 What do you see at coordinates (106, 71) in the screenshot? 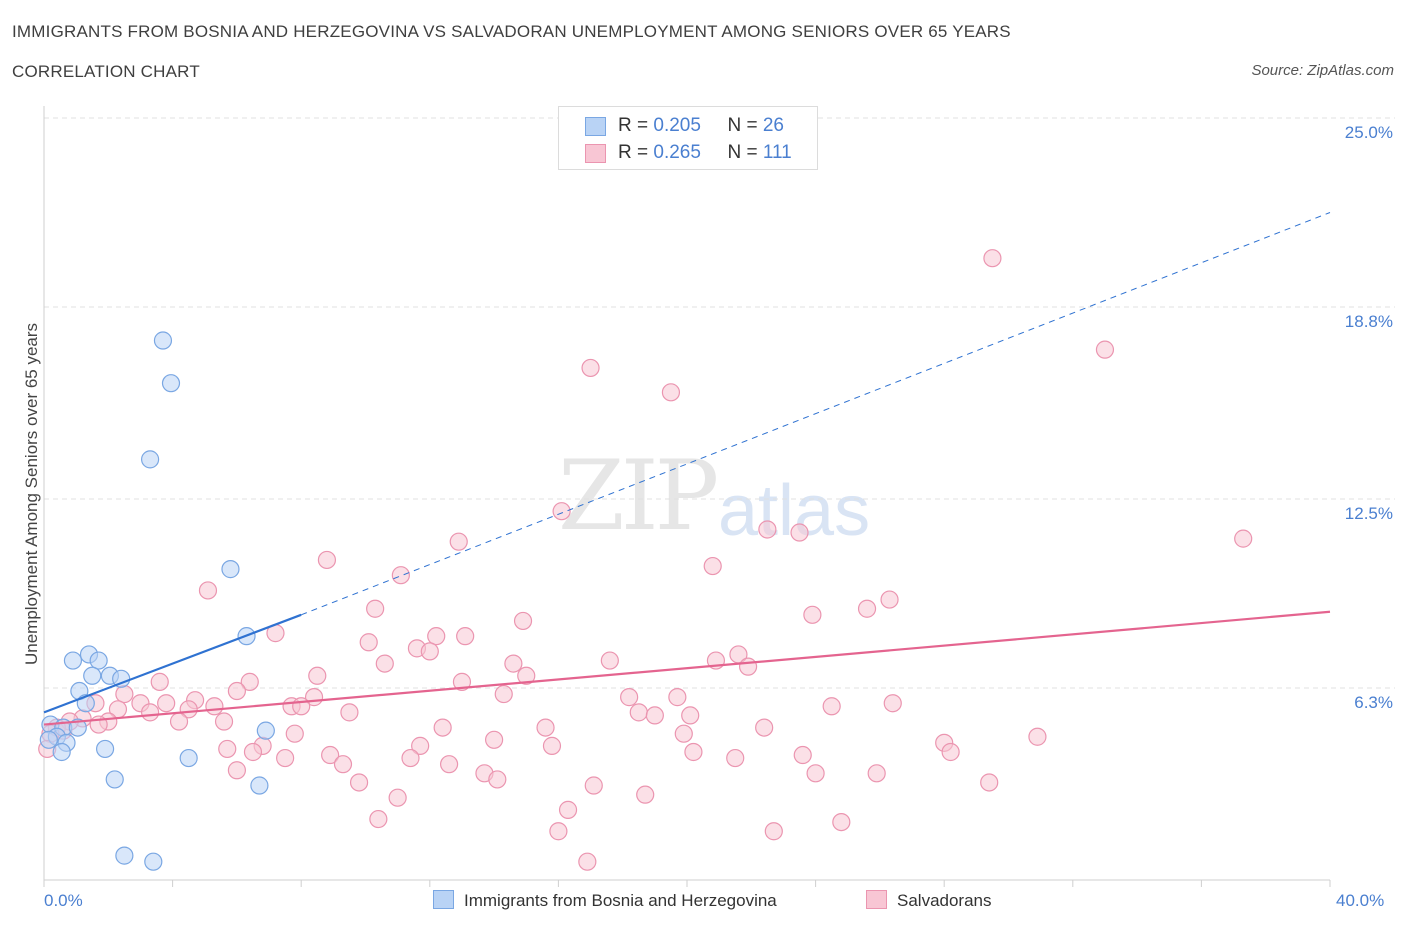
I see `chart-subtitle: CORRELATION CHART` at bounding box center [106, 71].